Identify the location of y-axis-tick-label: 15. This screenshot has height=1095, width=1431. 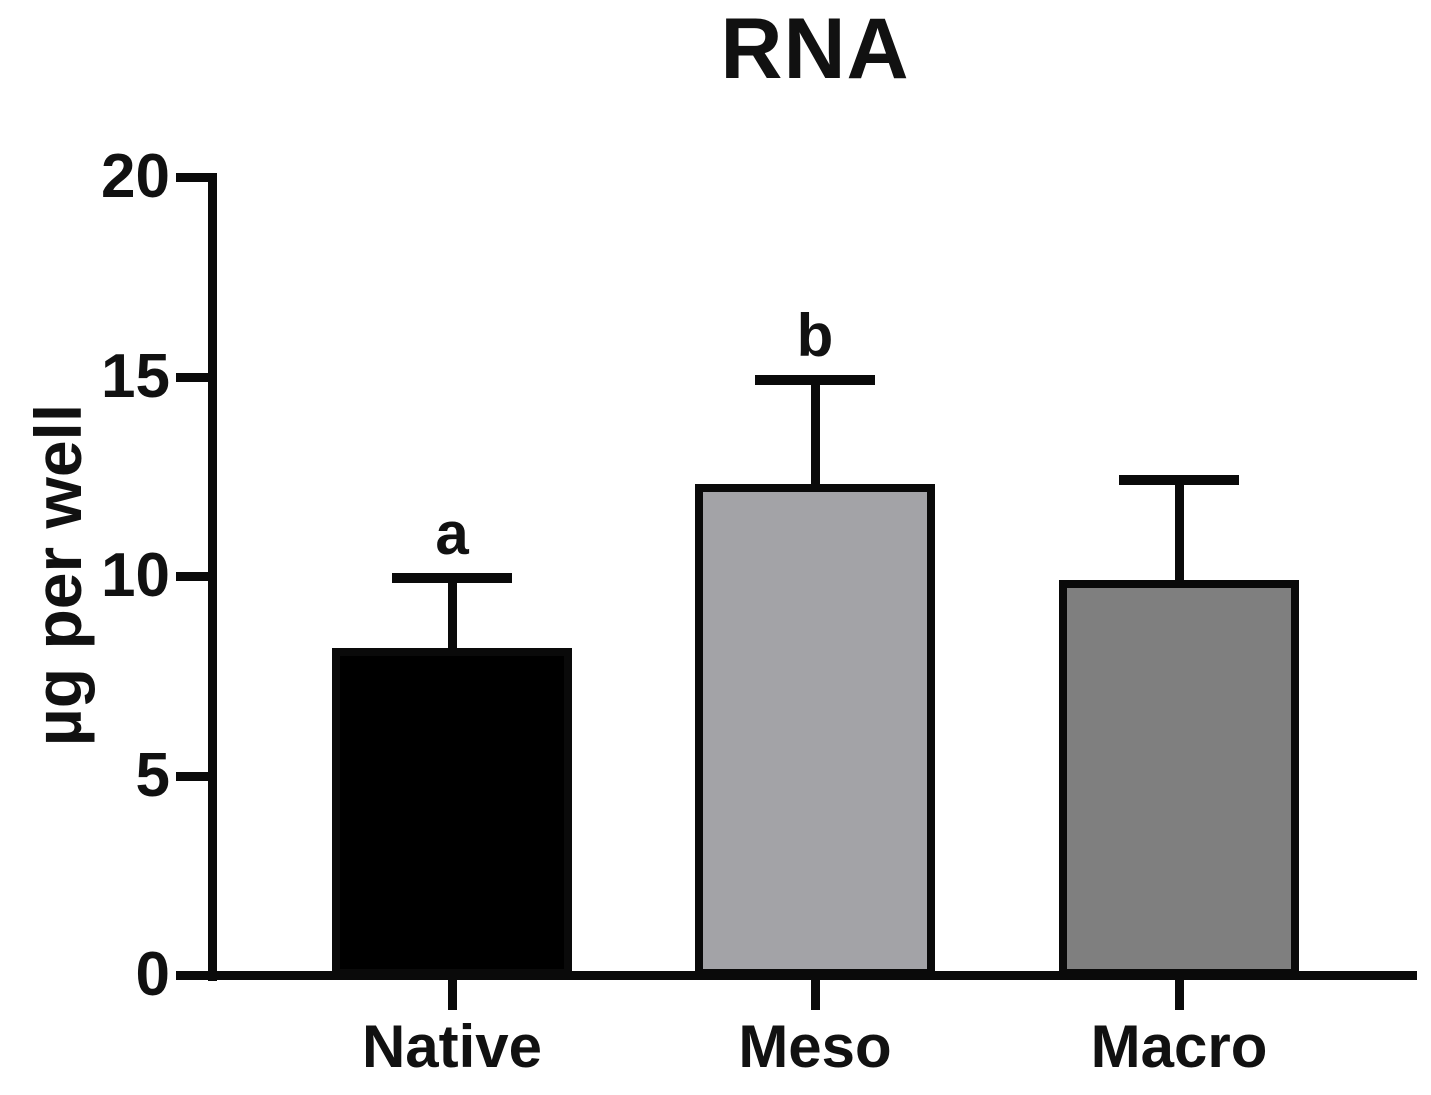
(135, 376).